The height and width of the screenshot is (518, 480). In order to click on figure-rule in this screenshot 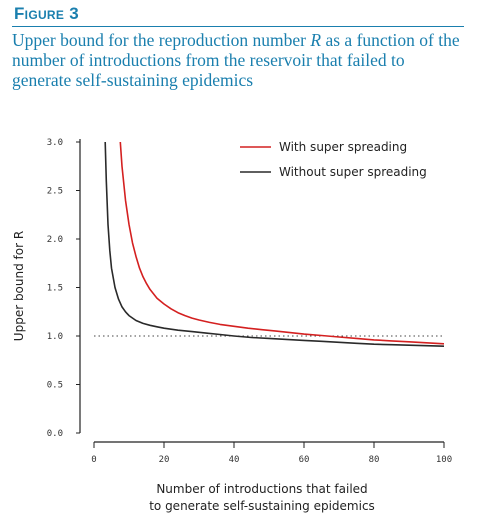, I will do `click(238, 26)`.